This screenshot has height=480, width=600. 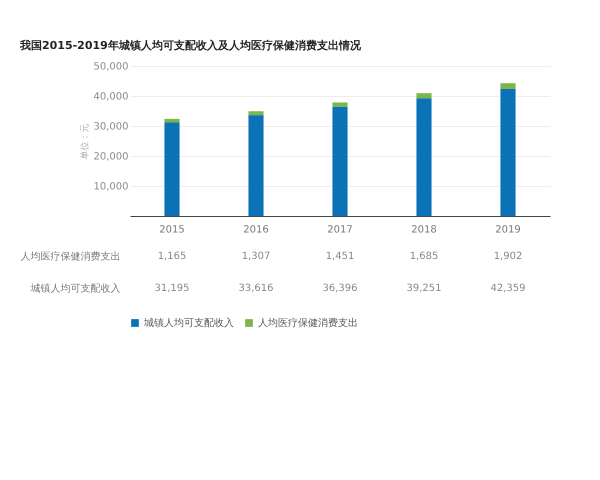 What do you see at coordinates (508, 256) in the screenshot?
I see `data-label: 1,902` at bounding box center [508, 256].